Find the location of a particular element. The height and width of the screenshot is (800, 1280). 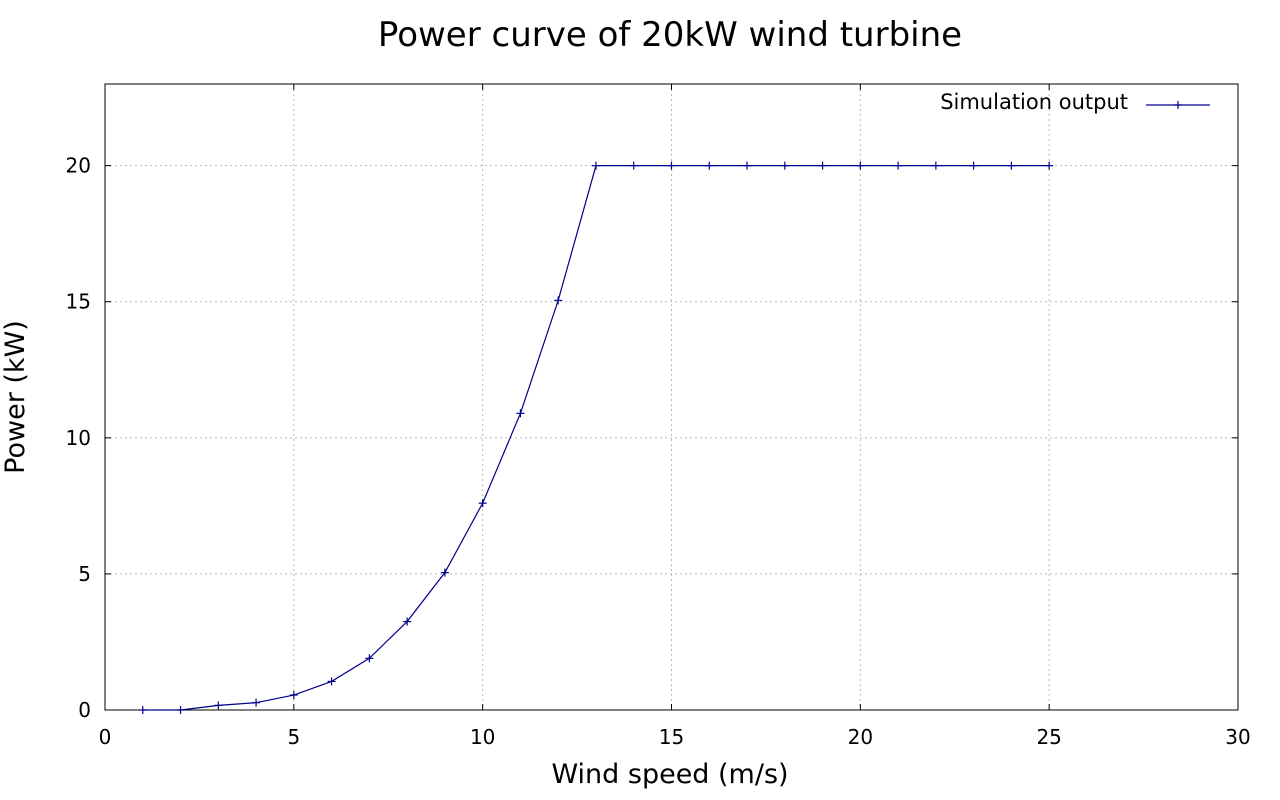

chart-title: Power curve of 20kW wind turbine is located at coordinates (670, 35).